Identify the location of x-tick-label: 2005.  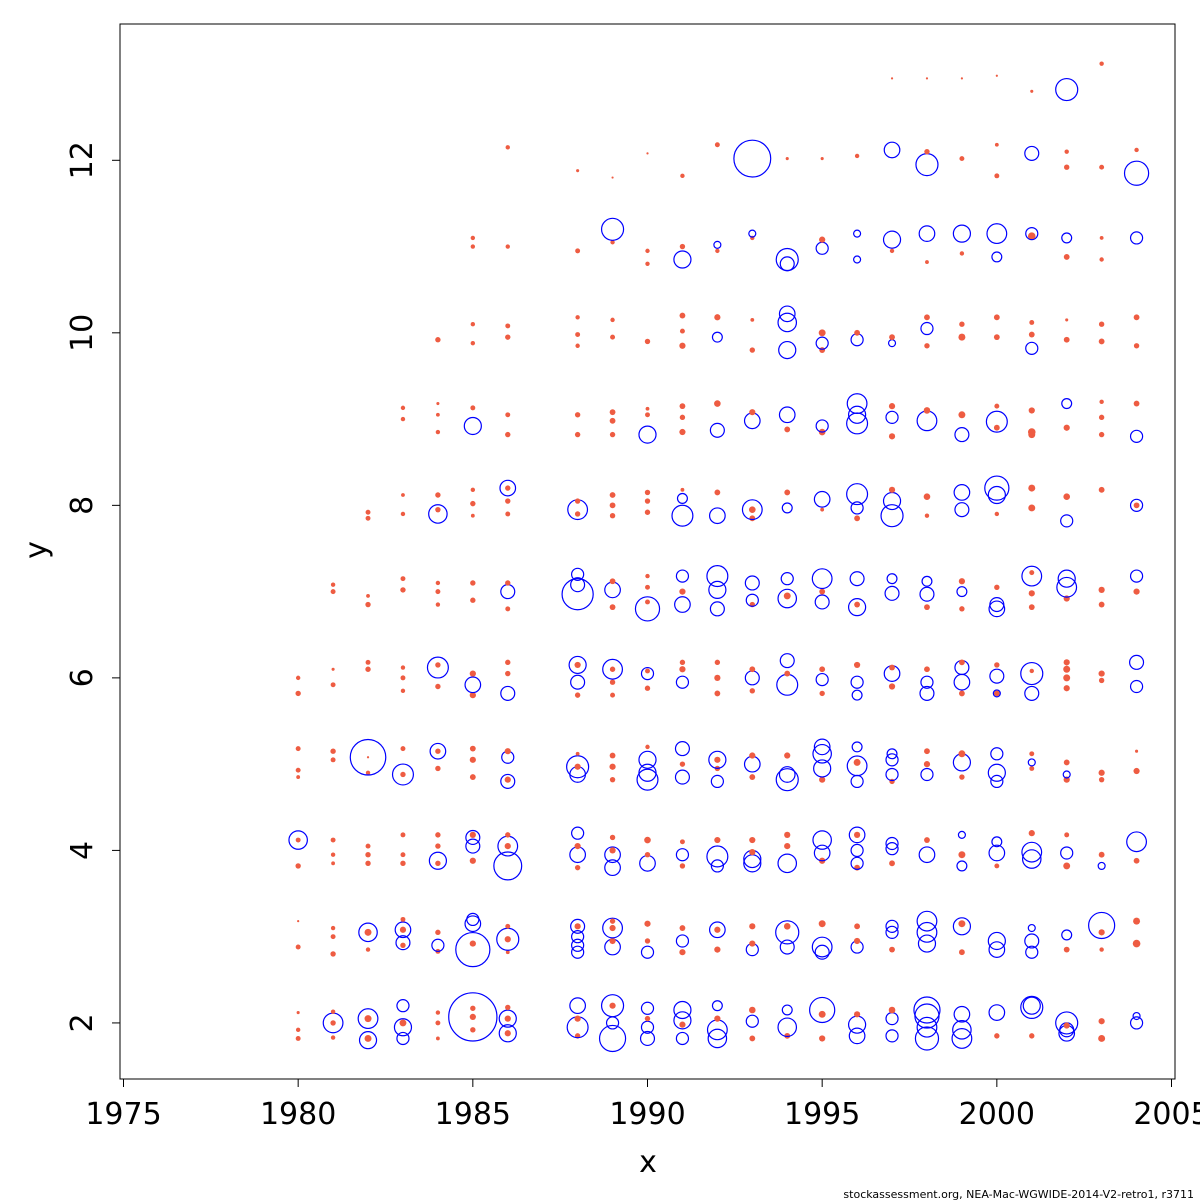
(1166, 1114).